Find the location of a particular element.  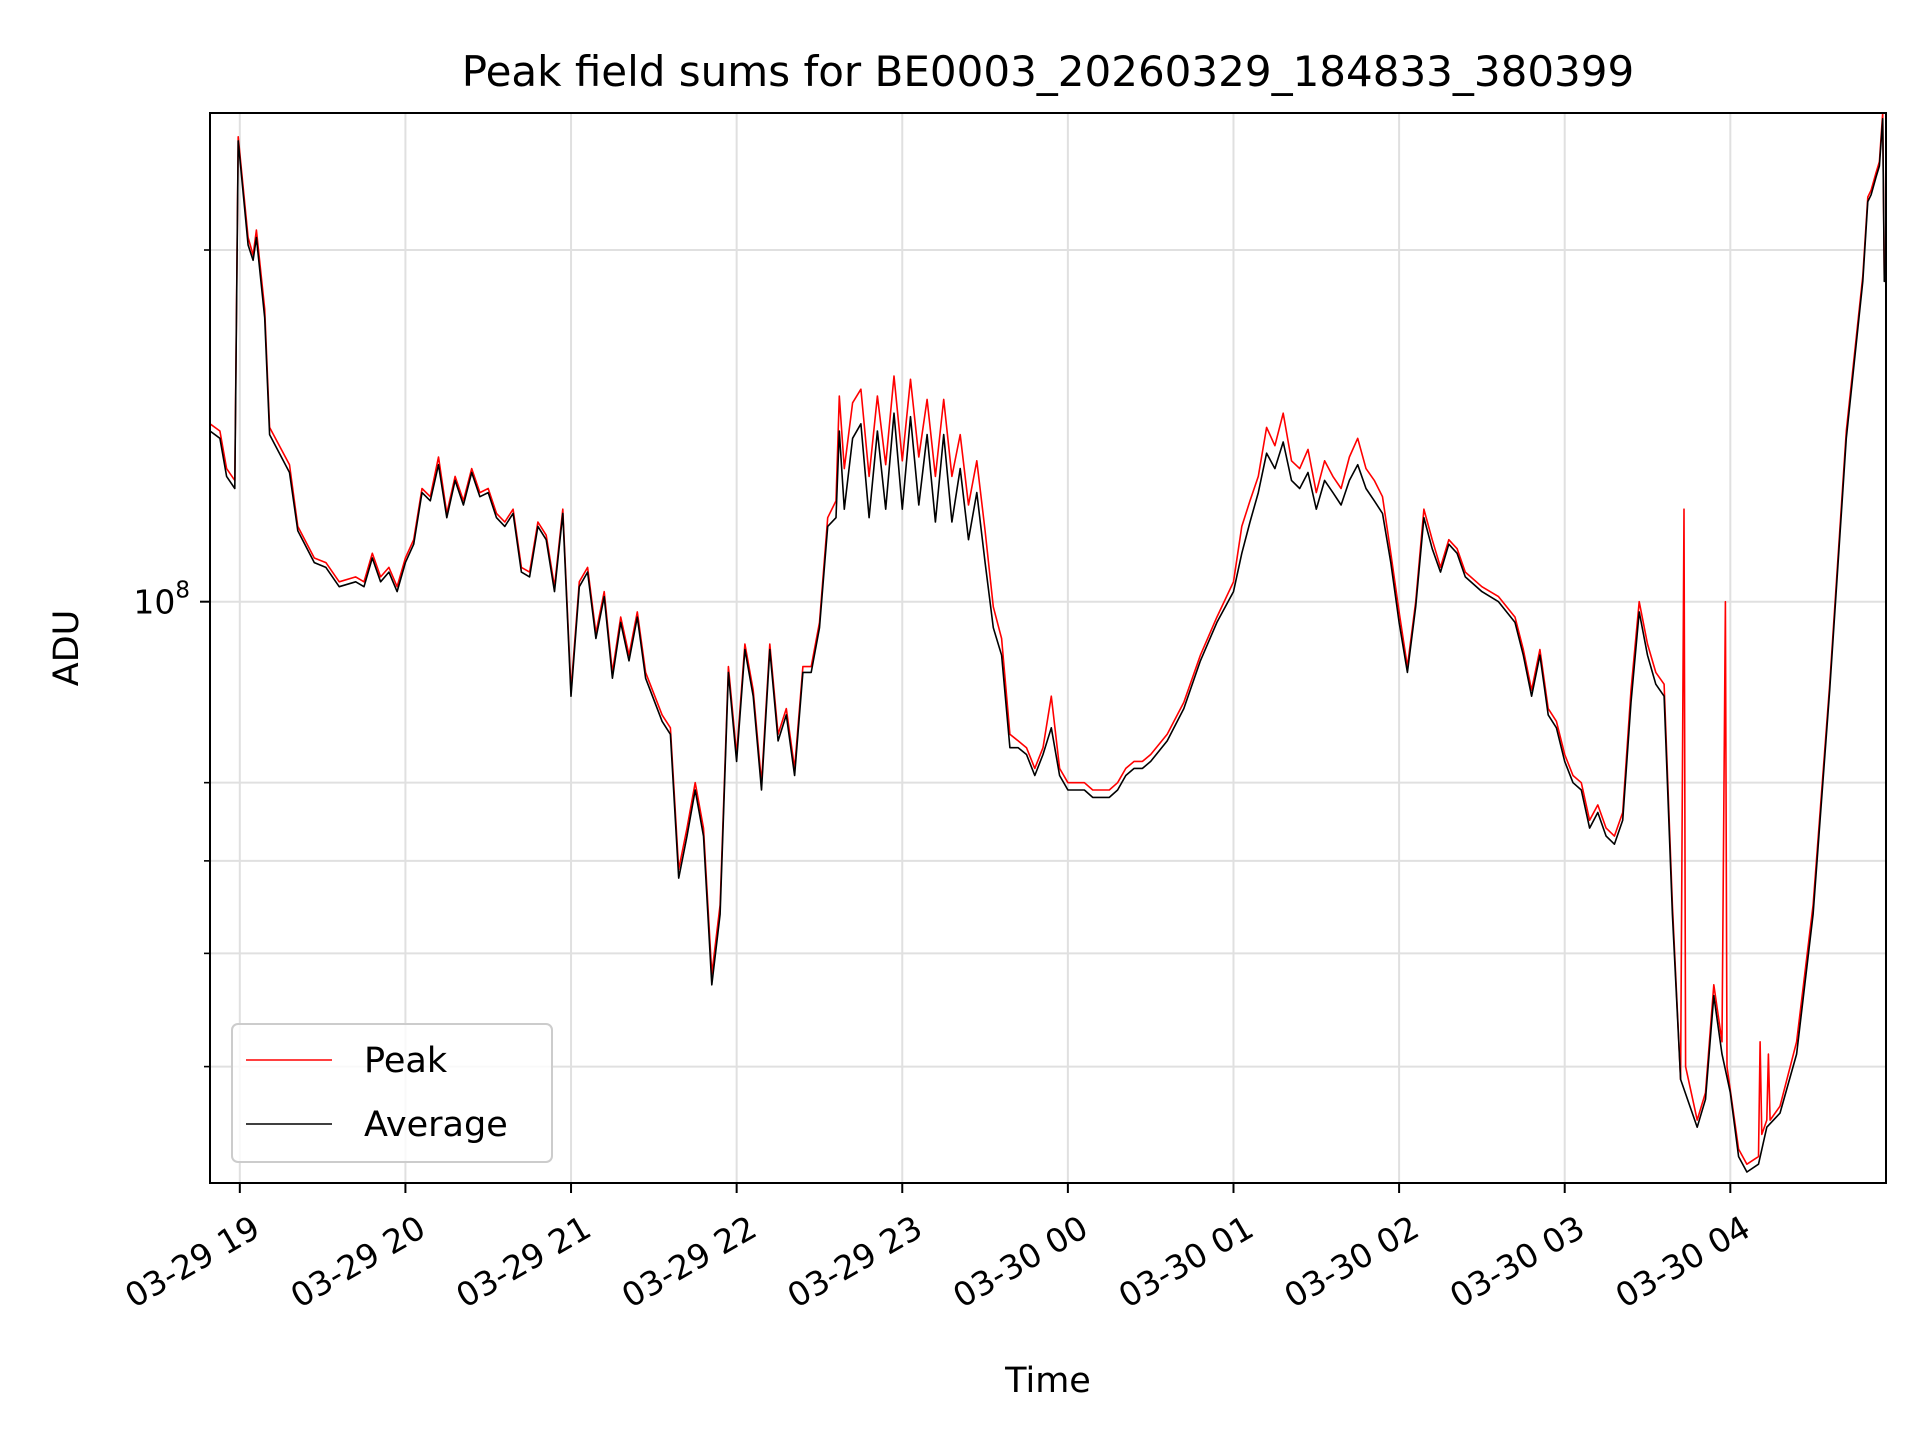

legend-box is located at coordinates (392, 1093).